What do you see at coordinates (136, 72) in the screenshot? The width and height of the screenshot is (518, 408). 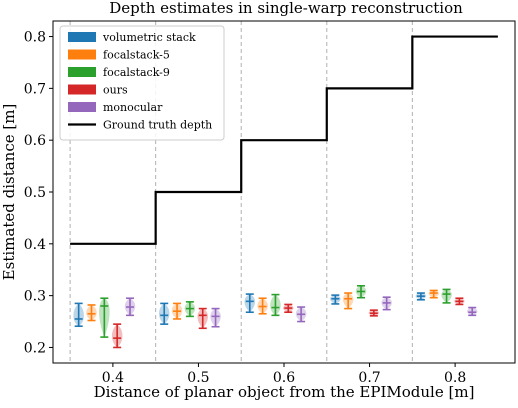 I see `legend-label: focalstack-9` at bounding box center [136, 72].